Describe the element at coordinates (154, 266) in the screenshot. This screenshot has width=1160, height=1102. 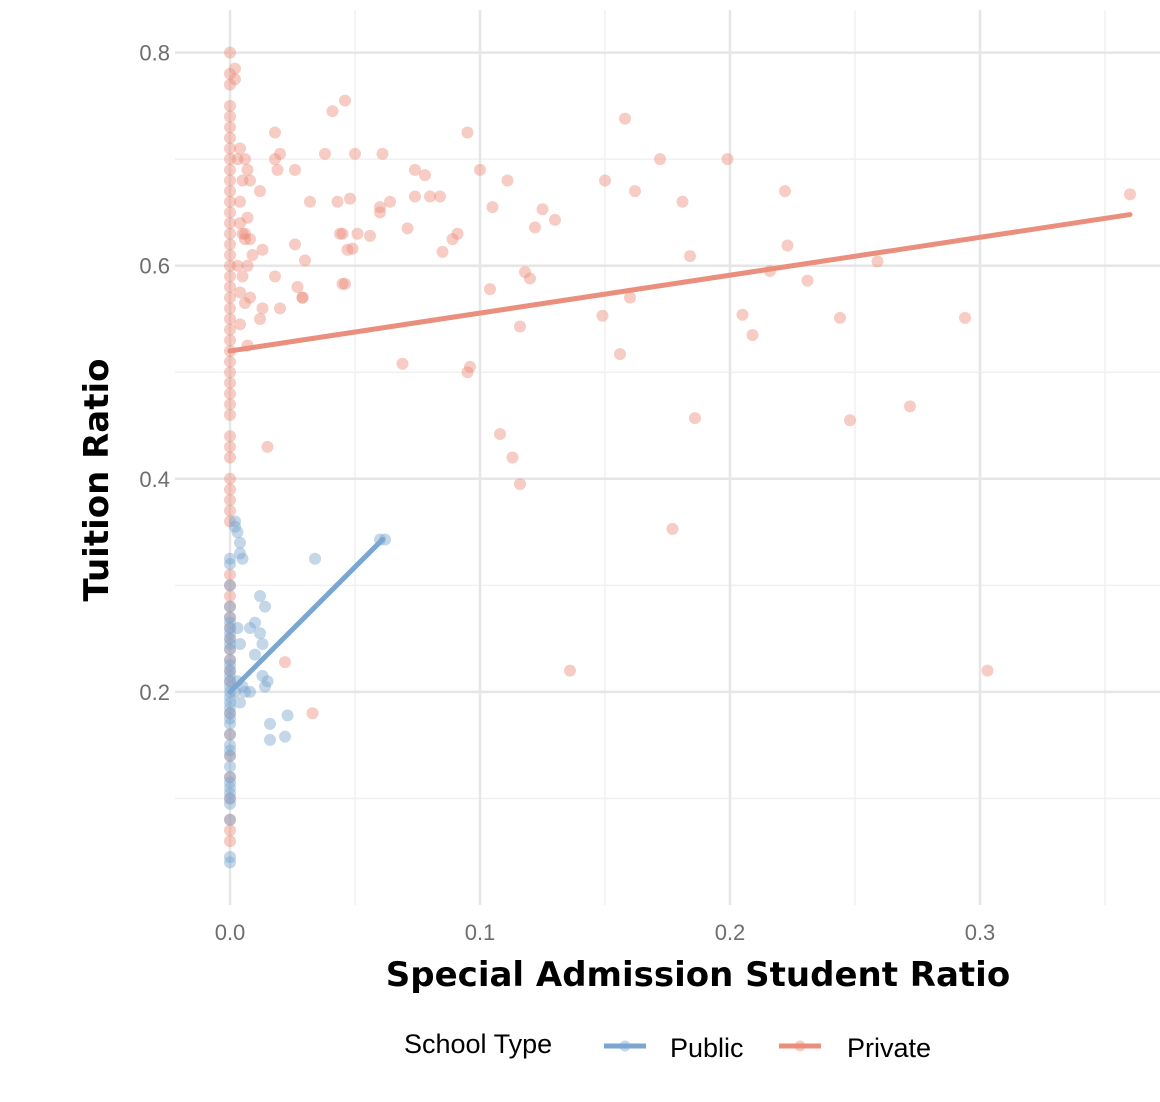
I see `y-tick-label: 0.6` at that location.